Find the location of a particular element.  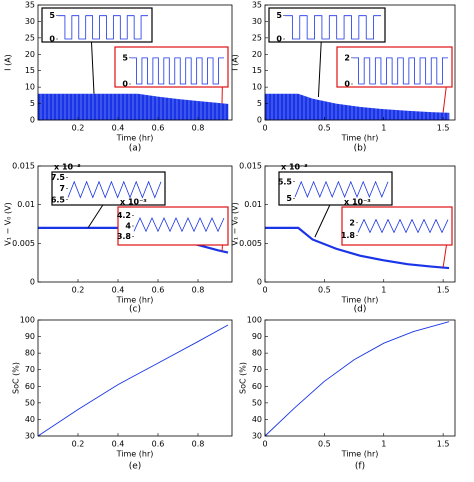

inset-exponent: x 10⁻³ is located at coordinates (294, 167).